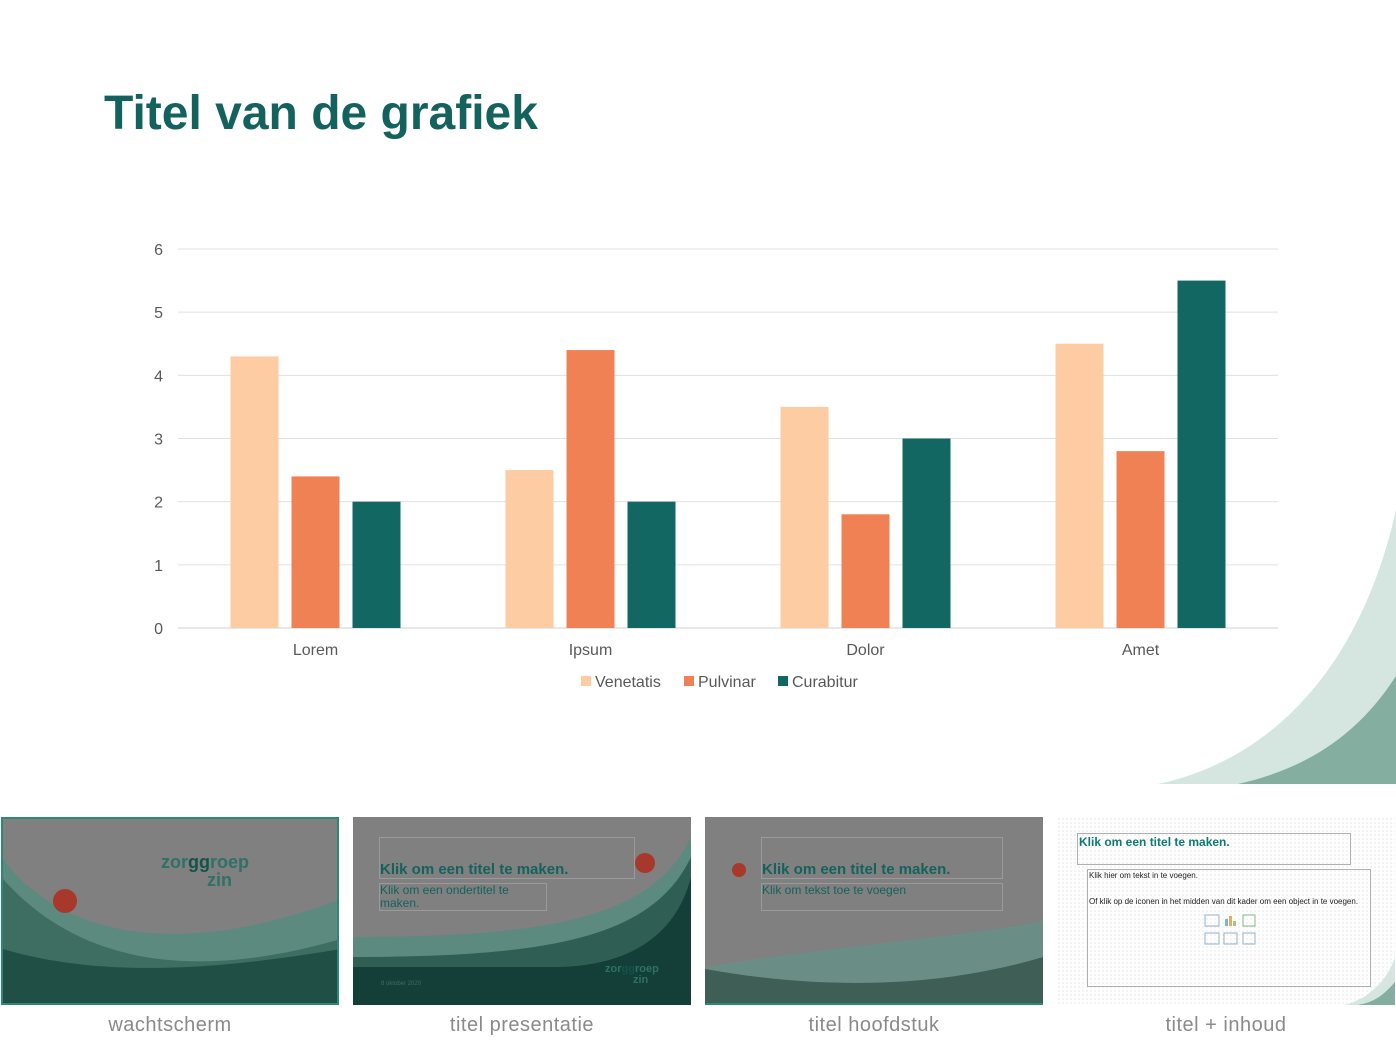 The image size is (1396, 1040). I want to click on thumbnail-subtitle: Klik om tekst toe te voegen, so click(834, 890).